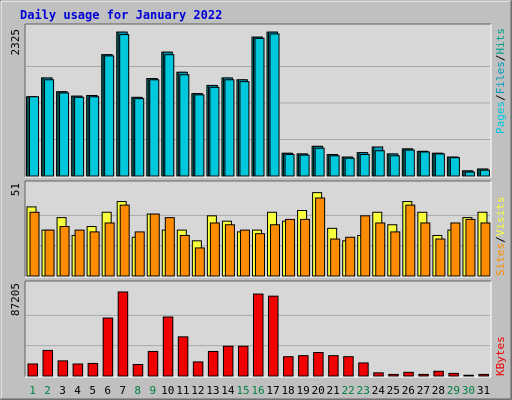 This screenshot has height=400, width=512. Describe the element at coordinates (500, 356) in the screenshot. I see `legend-kbytes: KBytes` at that location.